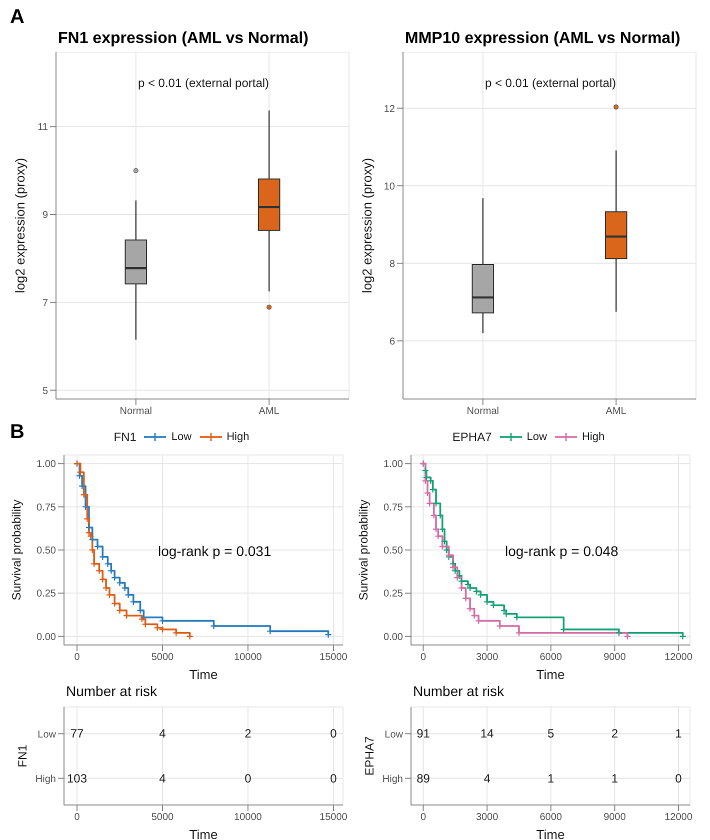 This screenshot has width=710, height=840. Describe the element at coordinates (551, 733) in the screenshot. I see `data-label: 5` at that location.